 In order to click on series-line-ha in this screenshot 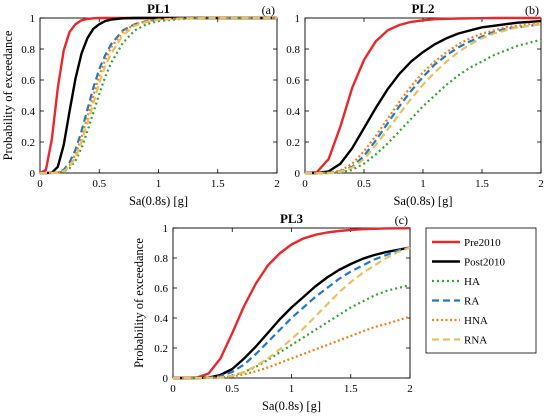, I will do `click(292, 331)`.